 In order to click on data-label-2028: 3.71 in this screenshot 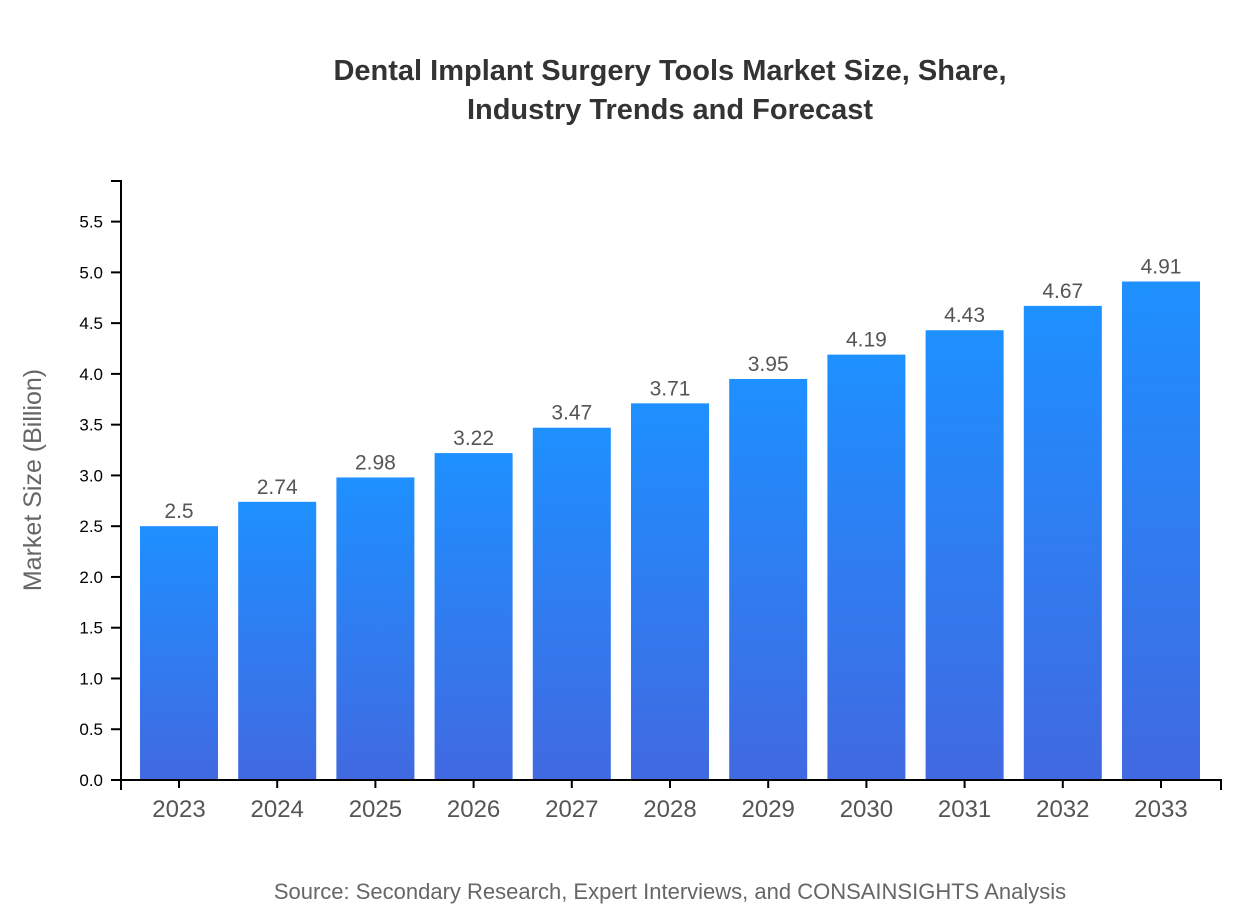, I will do `click(670, 388)`.